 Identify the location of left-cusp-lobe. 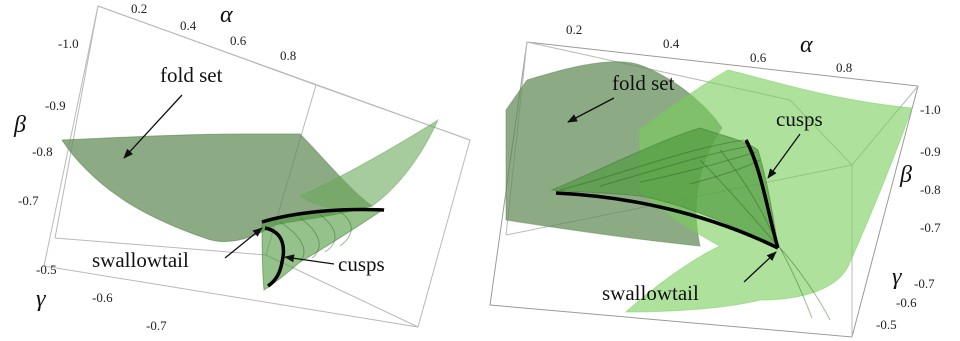
(323, 249).